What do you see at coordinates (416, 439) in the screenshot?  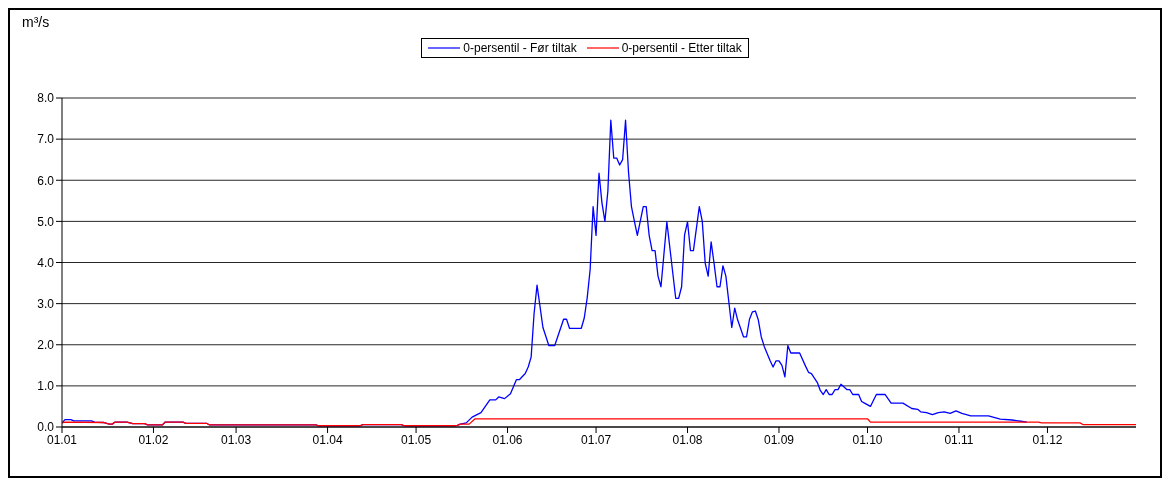 I see `x-tick-label: 01.05` at bounding box center [416, 439].